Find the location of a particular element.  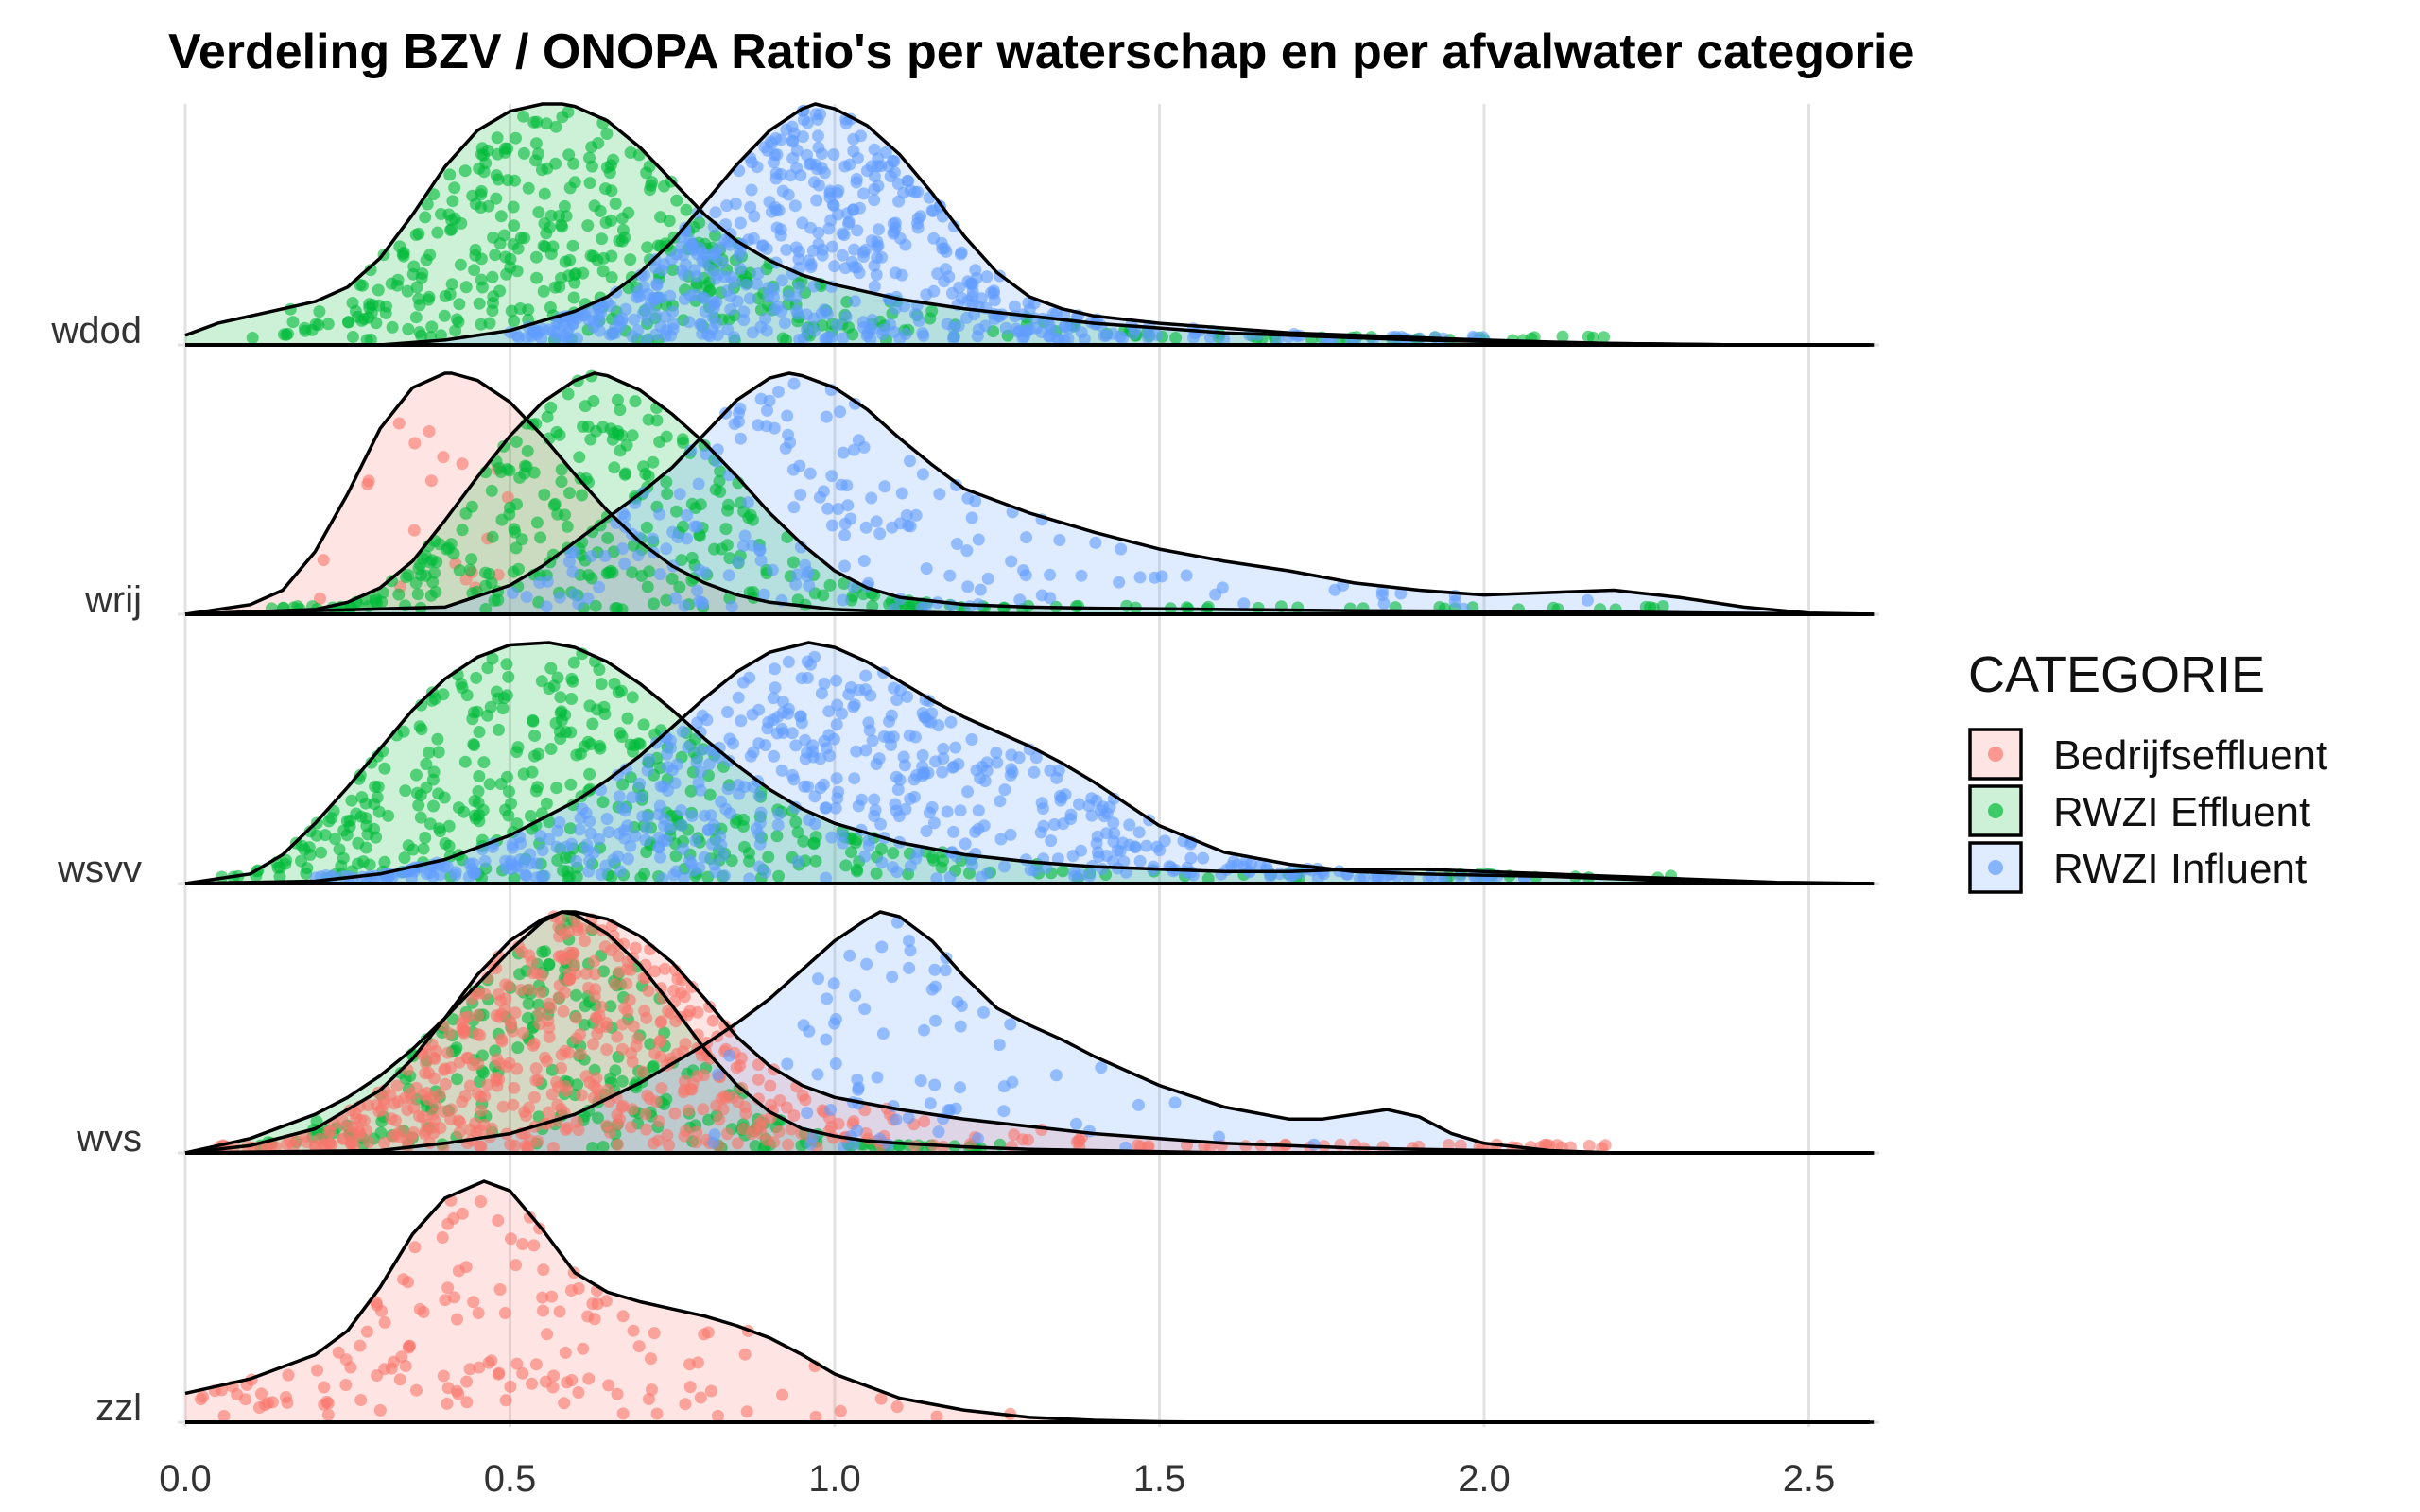

legend-item-rwzi-influent: RWZI Influent is located at coordinates (2138, 867).